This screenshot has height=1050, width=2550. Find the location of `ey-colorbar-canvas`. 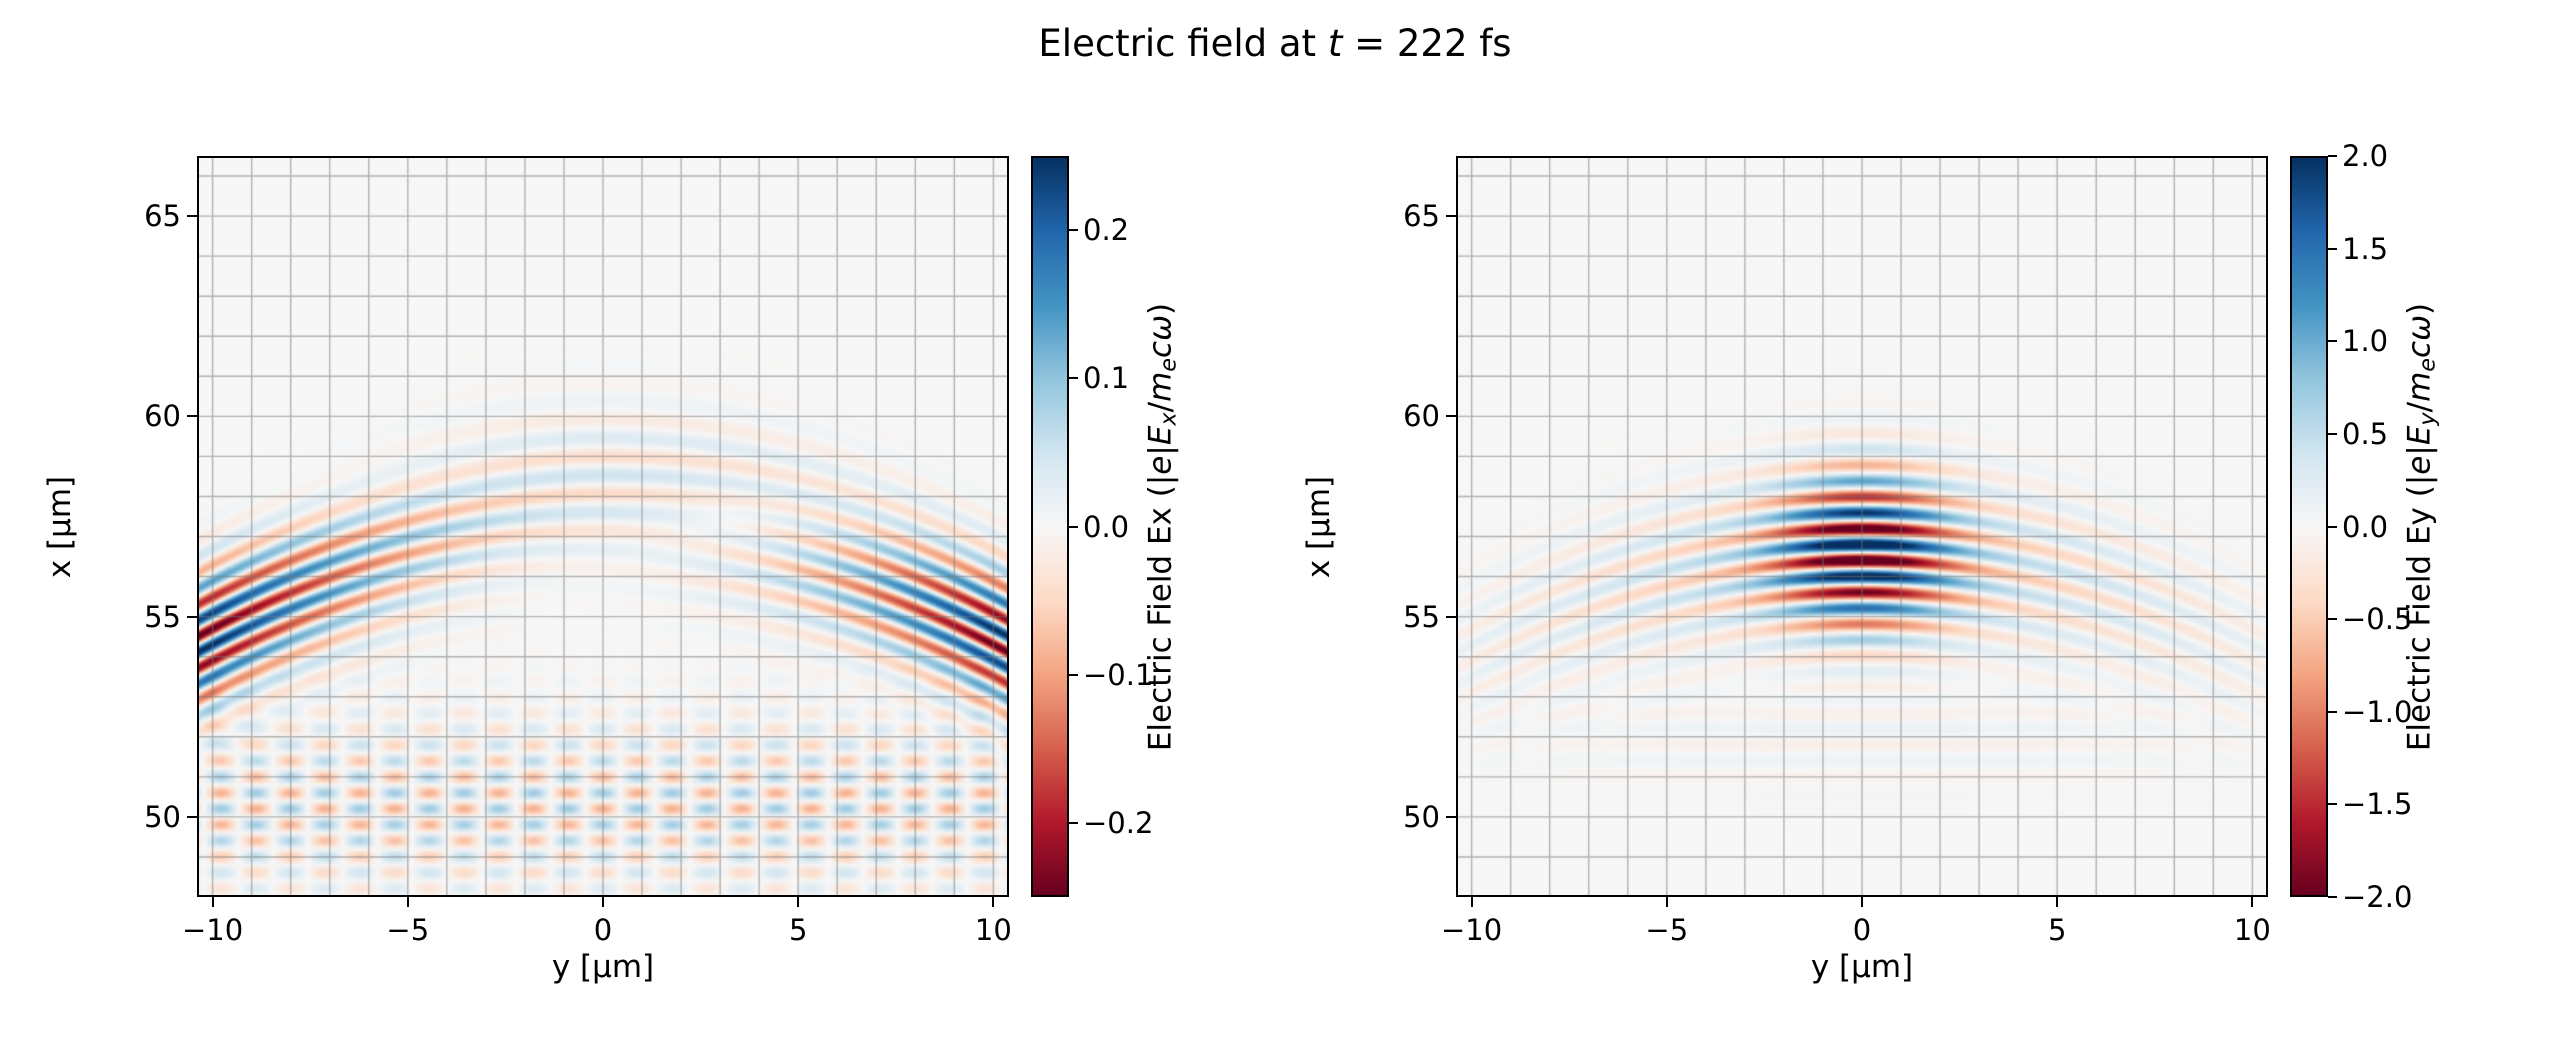

ey-colorbar-canvas is located at coordinates (2309, 526).